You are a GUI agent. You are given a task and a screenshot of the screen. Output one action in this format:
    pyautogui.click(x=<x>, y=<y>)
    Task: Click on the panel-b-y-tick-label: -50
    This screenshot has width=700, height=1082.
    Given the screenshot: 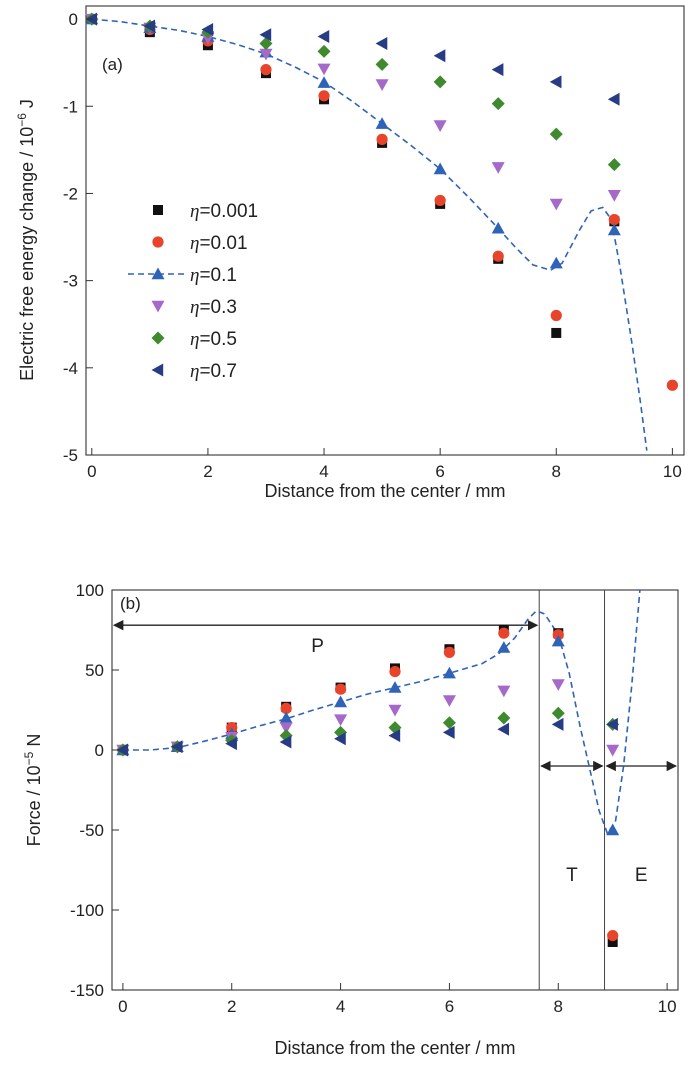 What is the action you would take?
    pyautogui.click(x=91, y=830)
    